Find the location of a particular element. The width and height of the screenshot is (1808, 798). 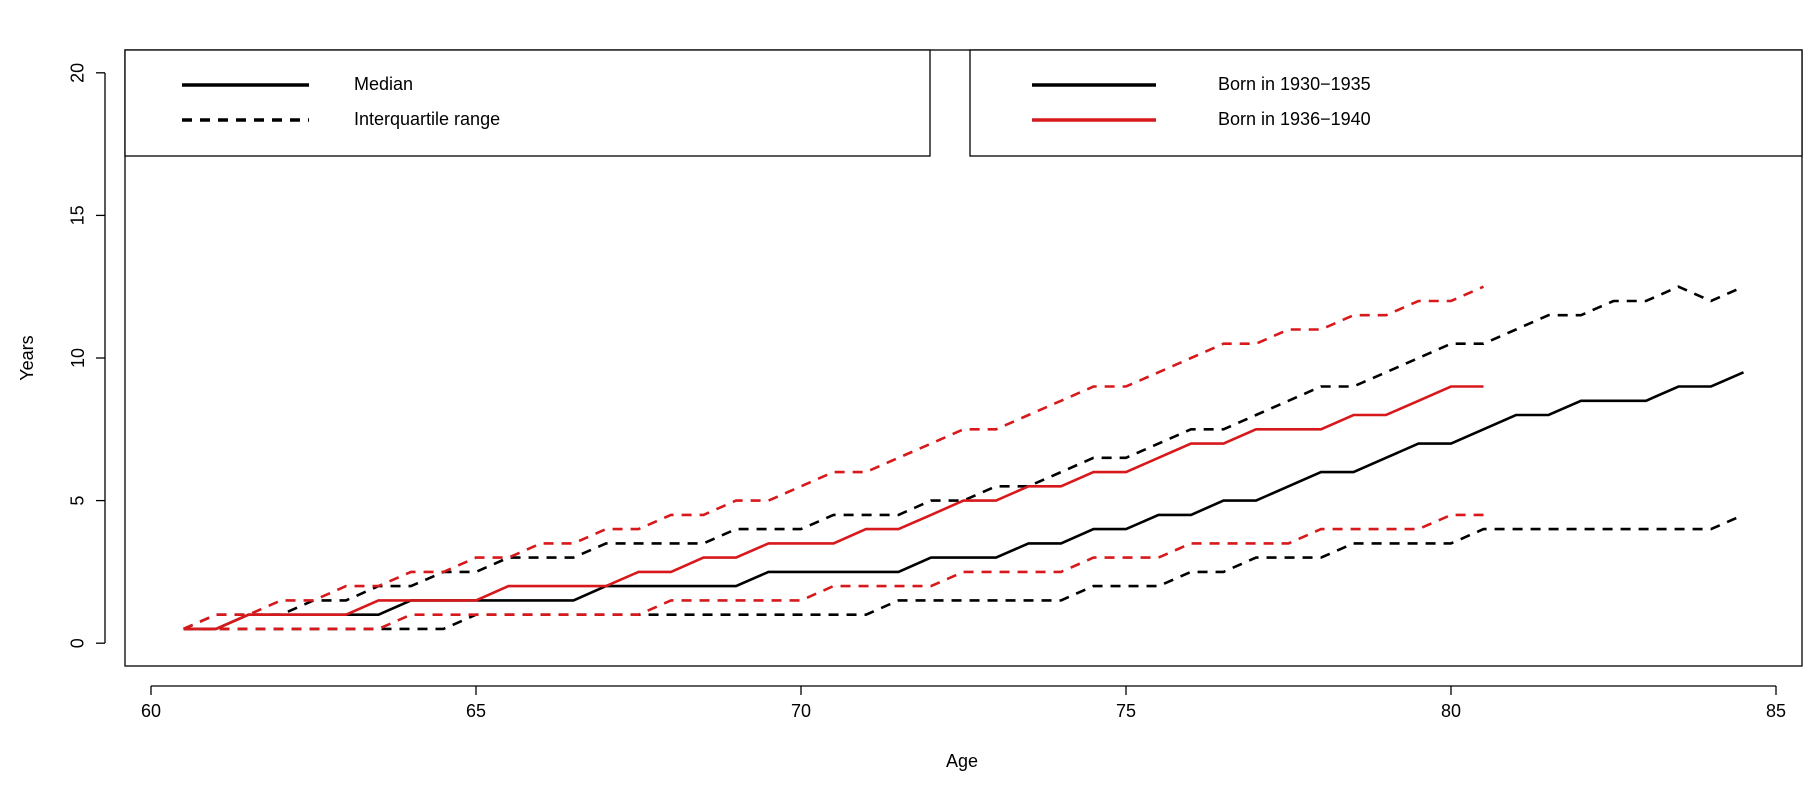

x-tick-label: 60 is located at coordinates (151, 711).